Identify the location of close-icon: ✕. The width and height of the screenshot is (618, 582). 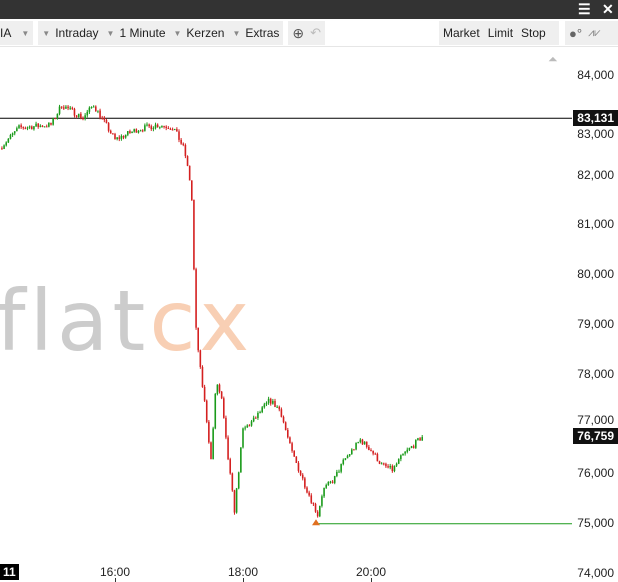
(608, 9).